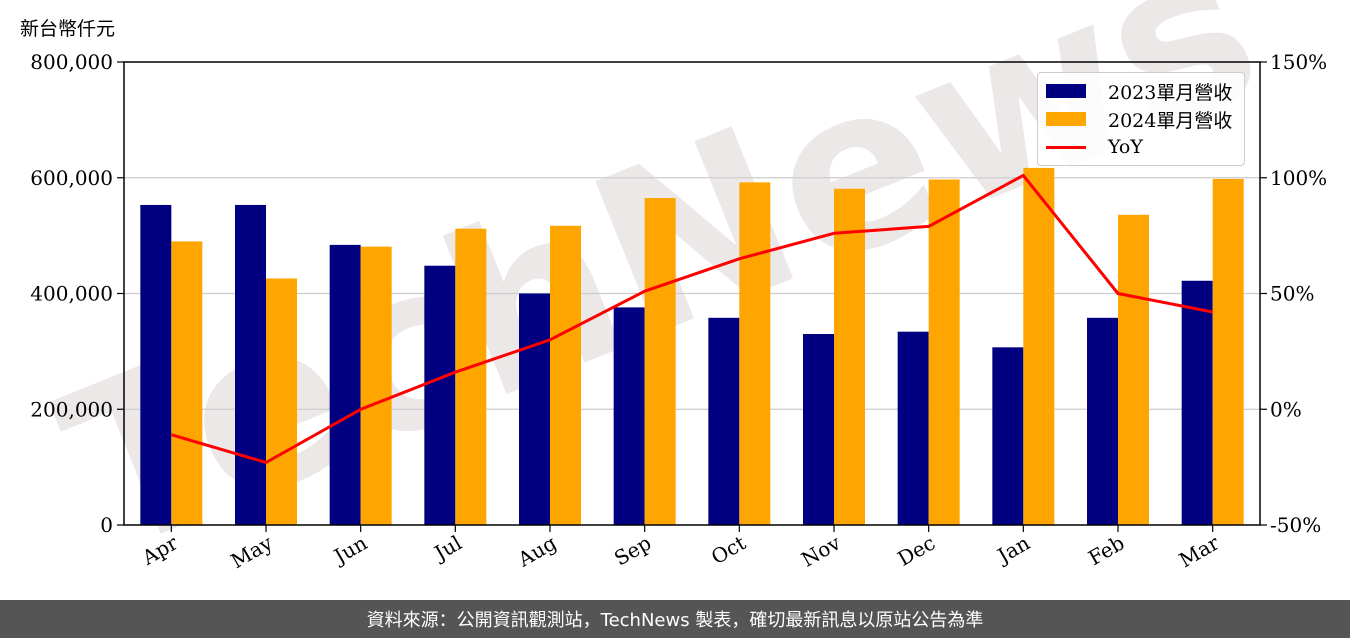 The width and height of the screenshot is (1350, 638). I want to click on x-tick-label: Jul, so click(446, 548).